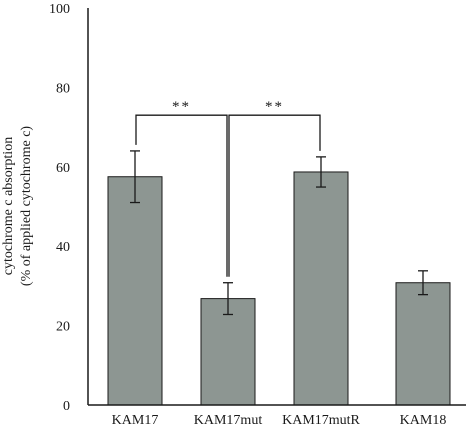 The width and height of the screenshot is (474, 426). I want to click on error-bar-KAM17mutR, so click(321, 172).